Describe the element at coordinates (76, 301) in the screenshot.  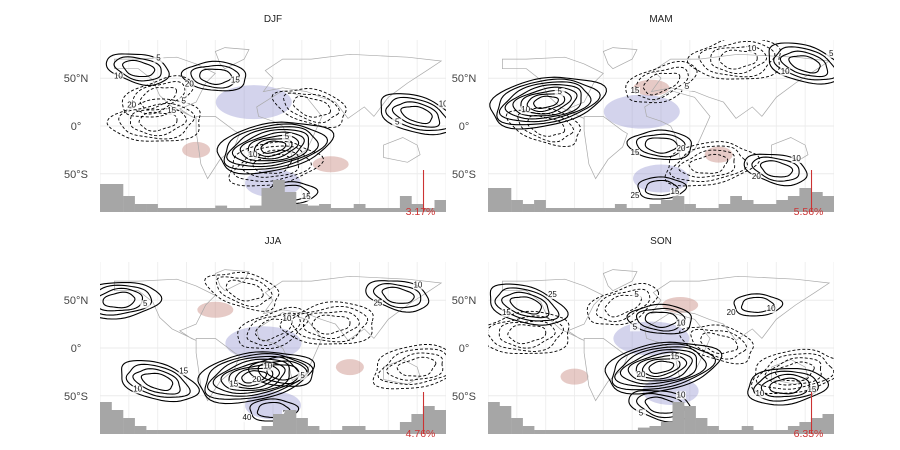
I see `latitude-tick-label: 50°N` at that location.